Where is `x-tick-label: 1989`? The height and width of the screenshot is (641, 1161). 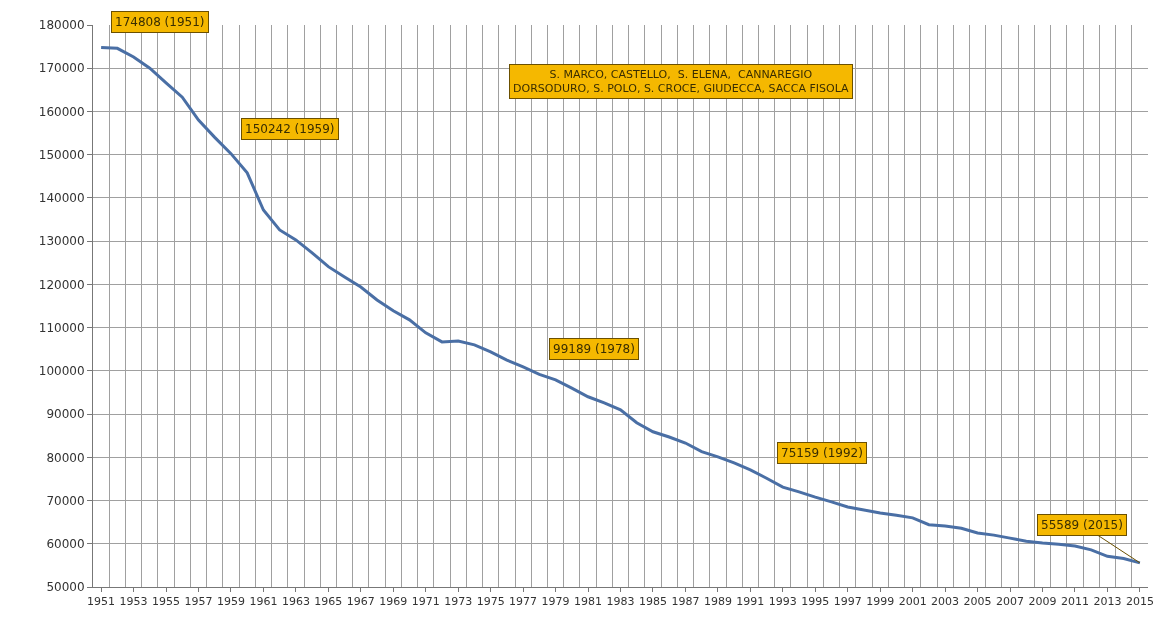 x-tick-label: 1989 is located at coordinates (717, 602).